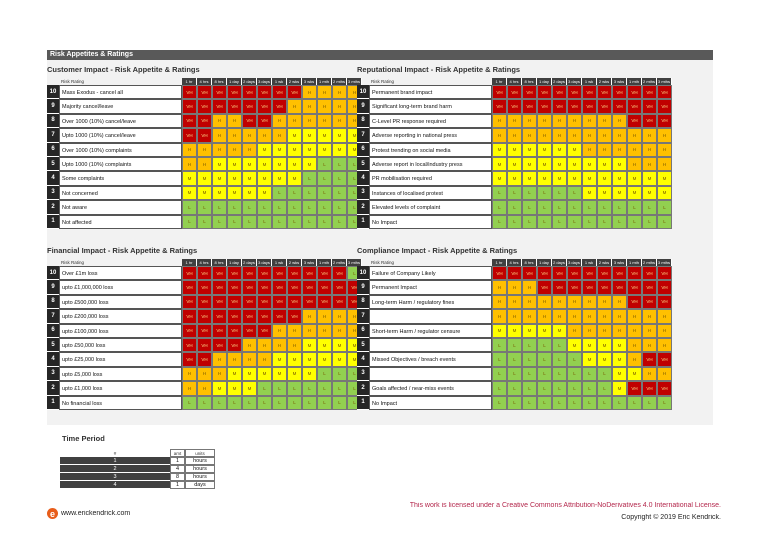 Image resolution: width=768 pixels, height=543 pixels. Describe the element at coordinates (634, 262) in the screenshot. I see `column-header: 1 mth` at that location.